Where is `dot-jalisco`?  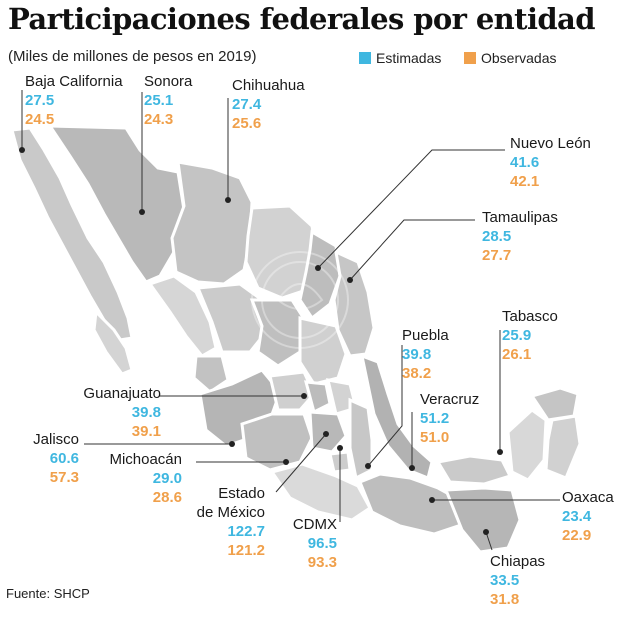 dot-jalisco is located at coordinates (232, 444).